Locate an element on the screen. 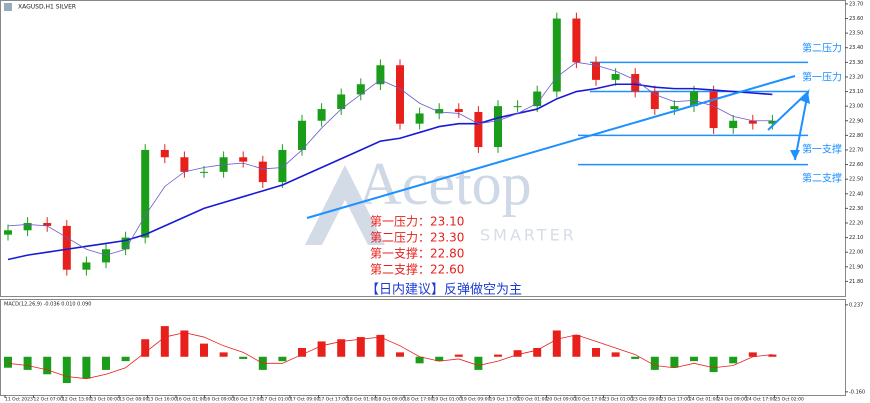 This screenshot has height=403, width=870. y-tick-label: 23.70 is located at coordinates (856, 4).